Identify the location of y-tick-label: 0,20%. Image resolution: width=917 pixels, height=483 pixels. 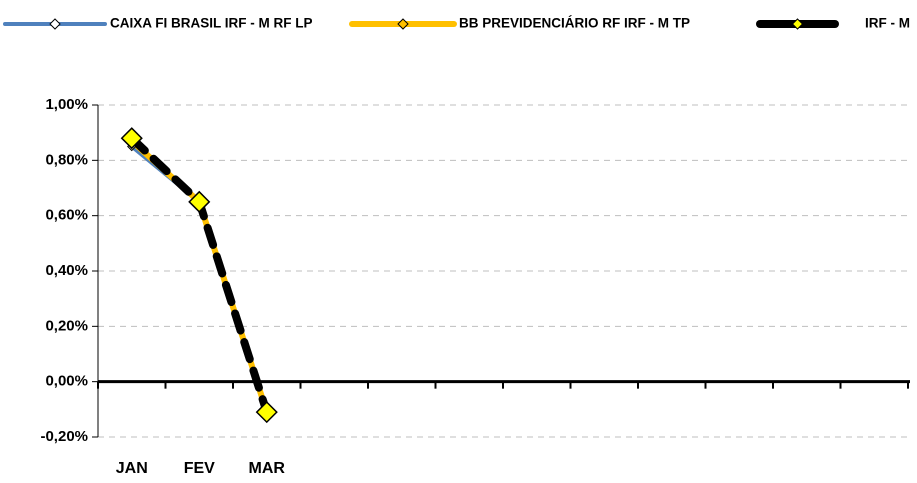
(66, 325).